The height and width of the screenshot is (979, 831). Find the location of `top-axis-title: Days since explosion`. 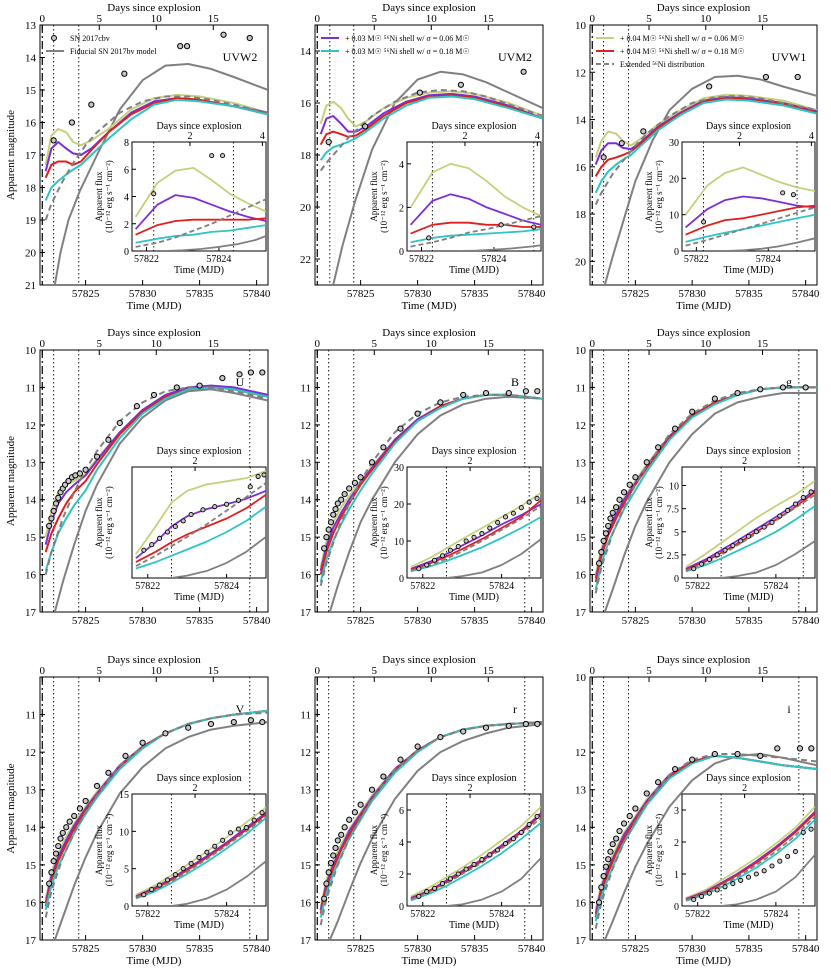

top-axis-title: Days since explosion is located at coordinates (704, 660).